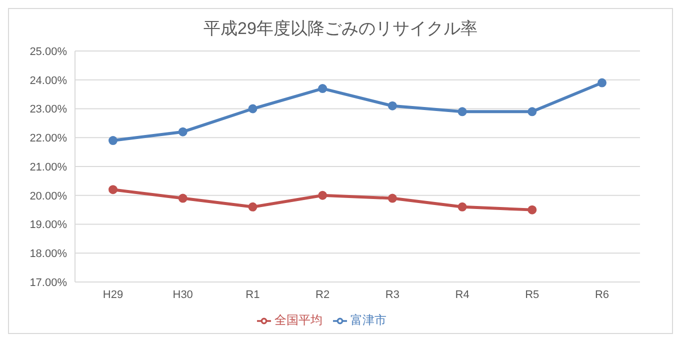 Image resolution: width=681 pixels, height=342 pixels. What do you see at coordinates (49, 138) in the screenshot?
I see `y-tick-label: 22.00%` at bounding box center [49, 138].